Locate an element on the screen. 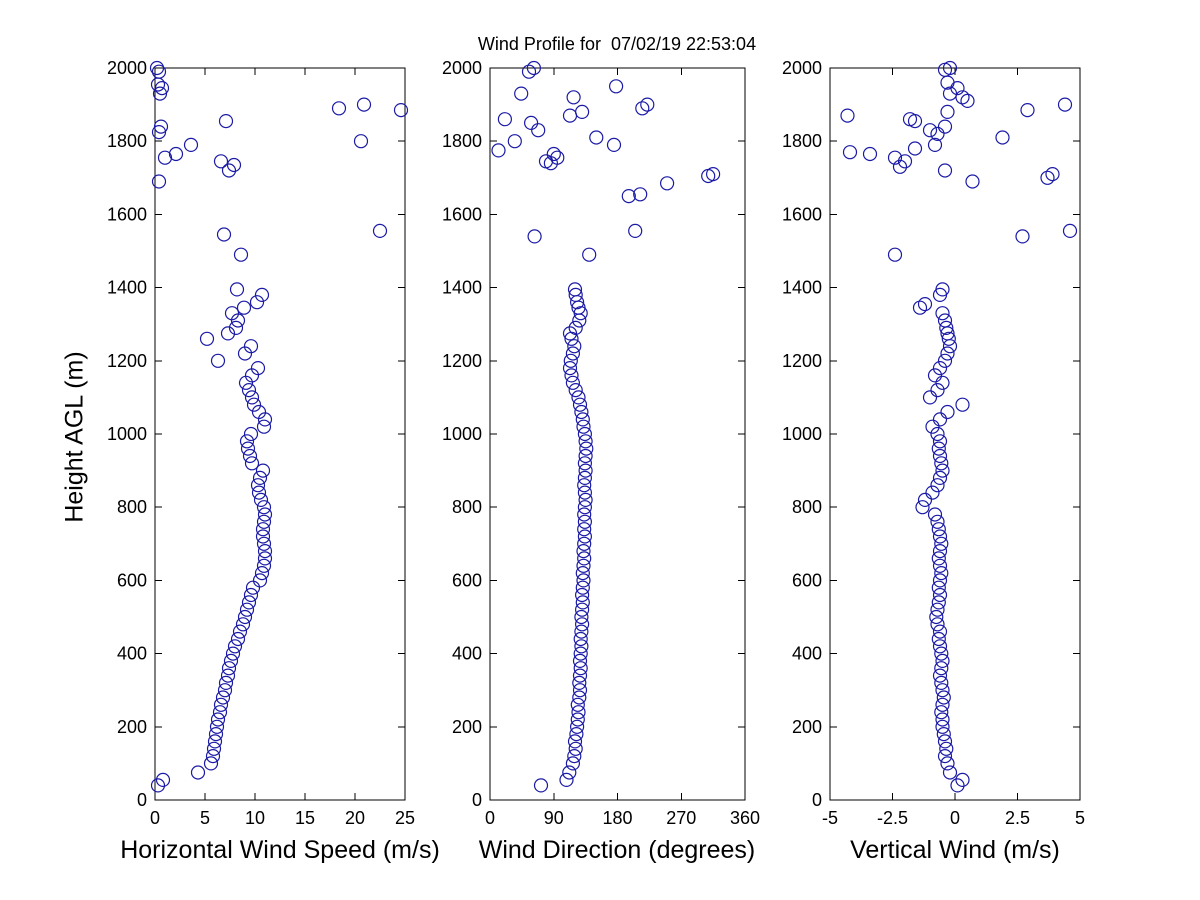 The height and width of the screenshot is (900, 1200). x-tick-label: -5 is located at coordinates (830, 818).